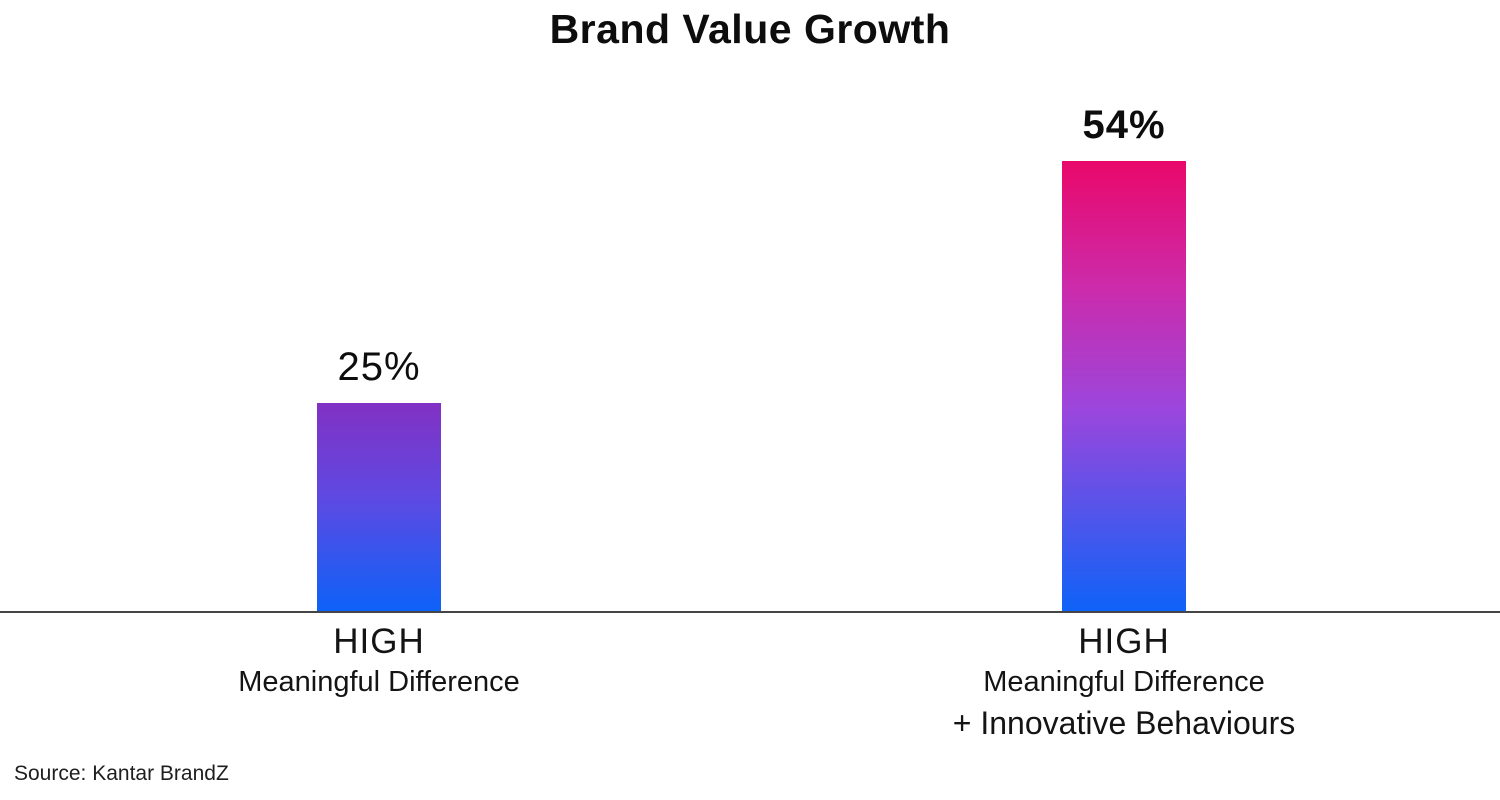  What do you see at coordinates (1124, 641) in the screenshot?
I see `bar2-category-line1: HIGH` at bounding box center [1124, 641].